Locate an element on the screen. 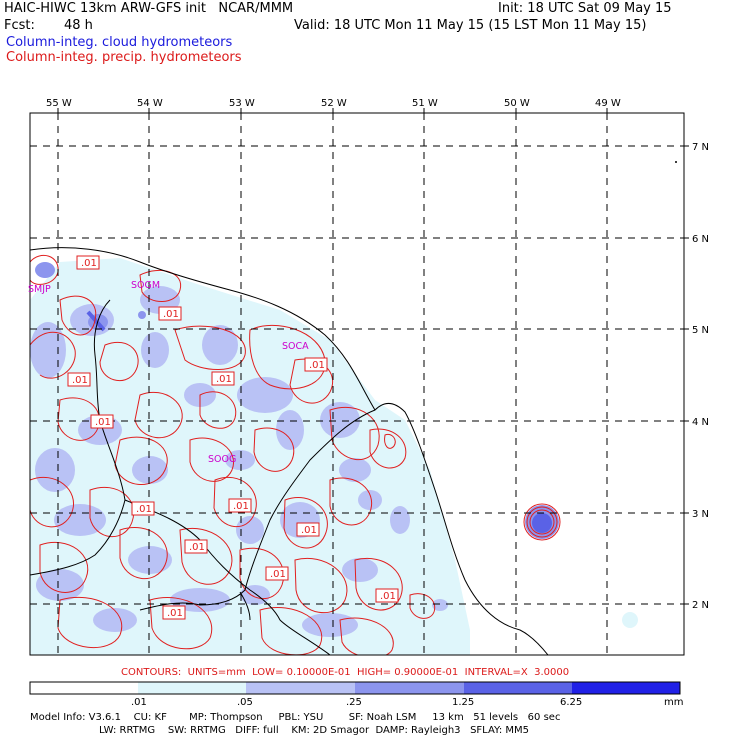 The width and height of the screenshot is (740, 740). lon-label: 49 W is located at coordinates (608, 103).